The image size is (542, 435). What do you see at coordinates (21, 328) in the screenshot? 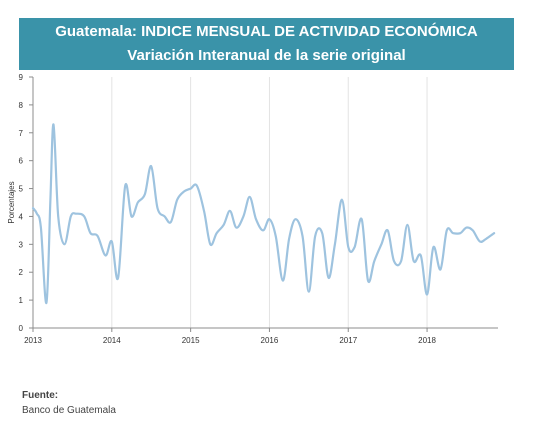
I see `y-tick-label: 0` at bounding box center [21, 328].